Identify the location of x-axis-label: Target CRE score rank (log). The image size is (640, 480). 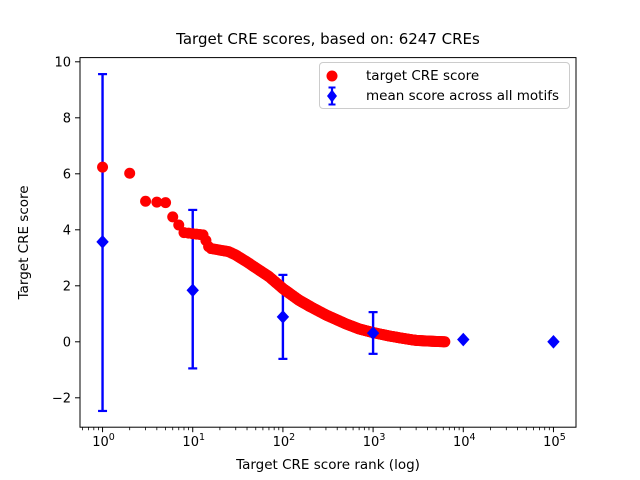
(327, 465).